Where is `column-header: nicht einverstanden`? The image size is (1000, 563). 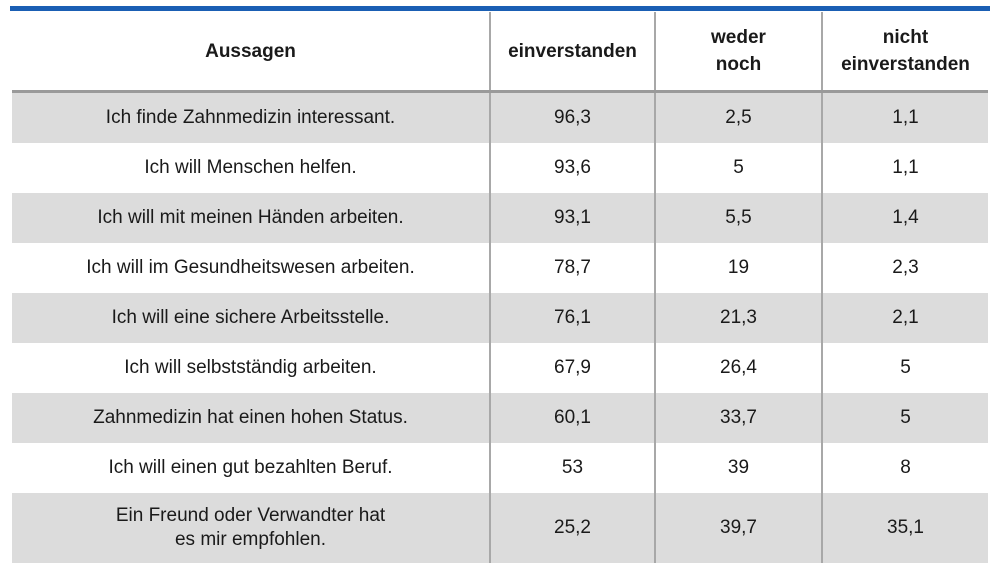 column-header: nicht einverstanden is located at coordinates (904, 52).